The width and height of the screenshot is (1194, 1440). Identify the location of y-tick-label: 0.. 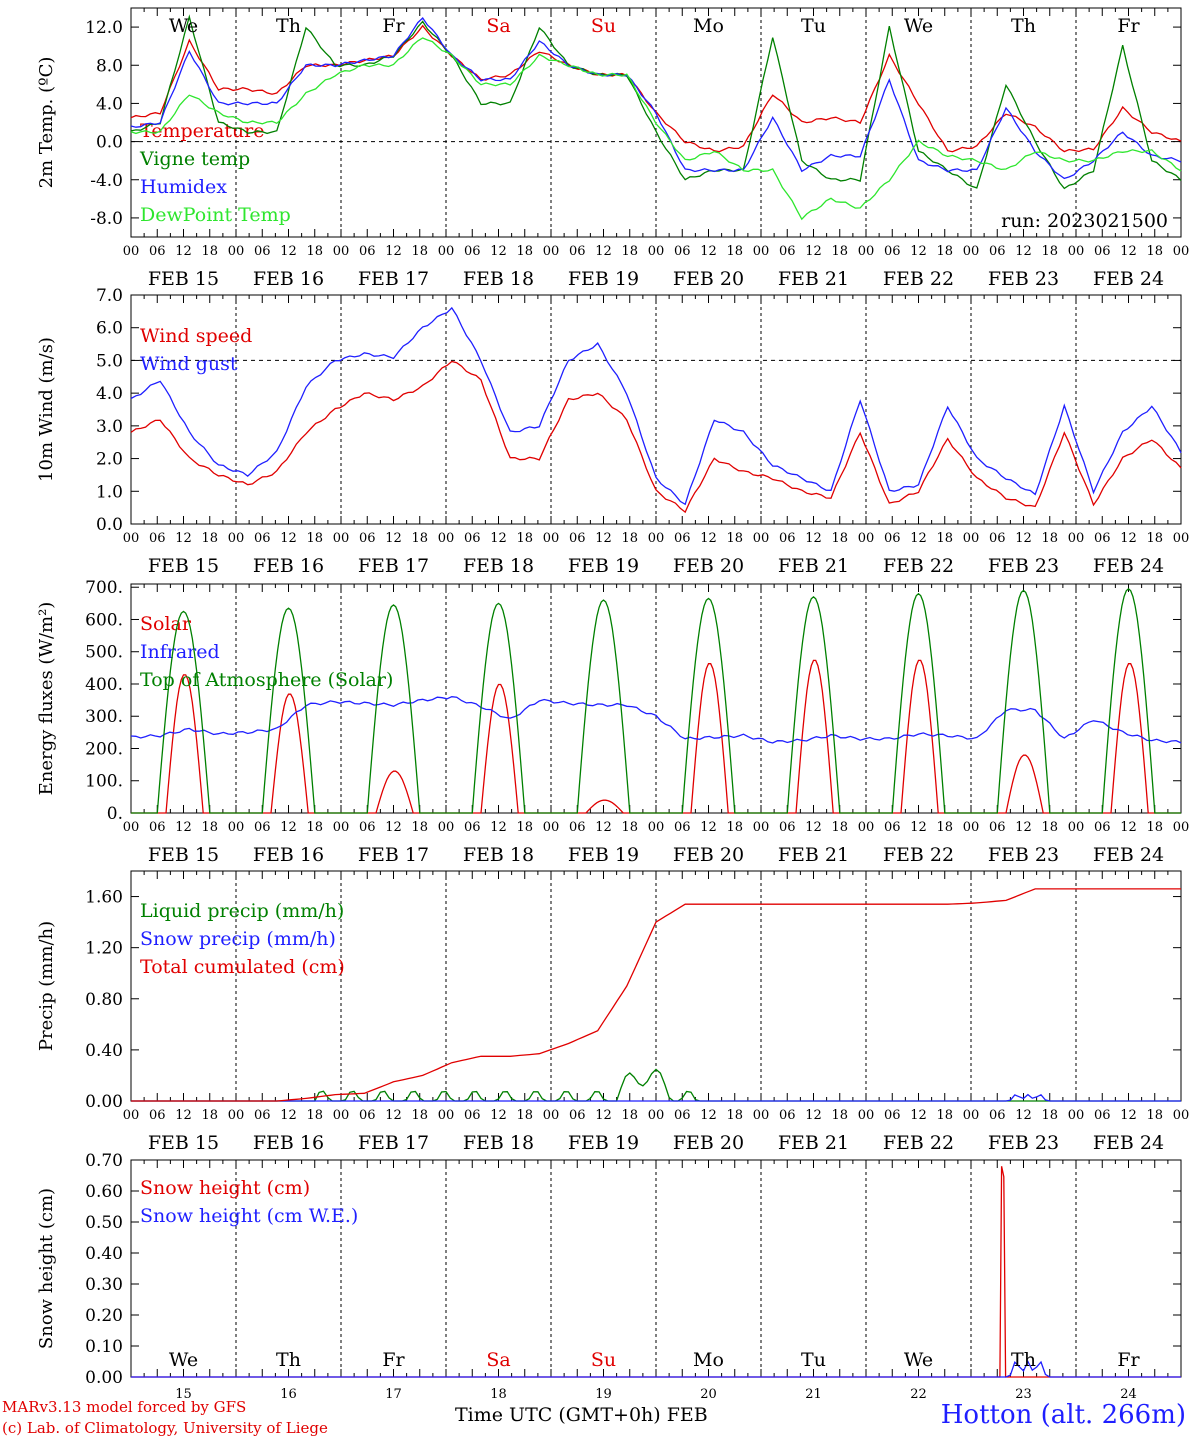
(115, 814).